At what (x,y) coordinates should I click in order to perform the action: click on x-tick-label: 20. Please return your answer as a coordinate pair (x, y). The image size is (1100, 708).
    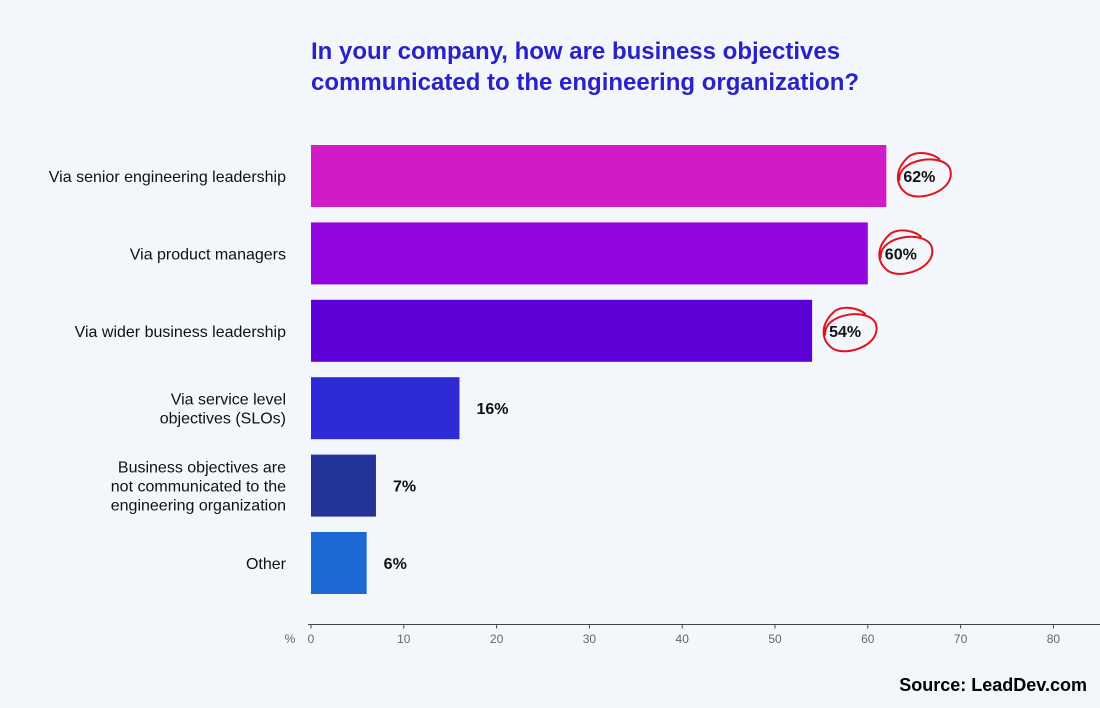
    Looking at the image, I should click on (497, 639).